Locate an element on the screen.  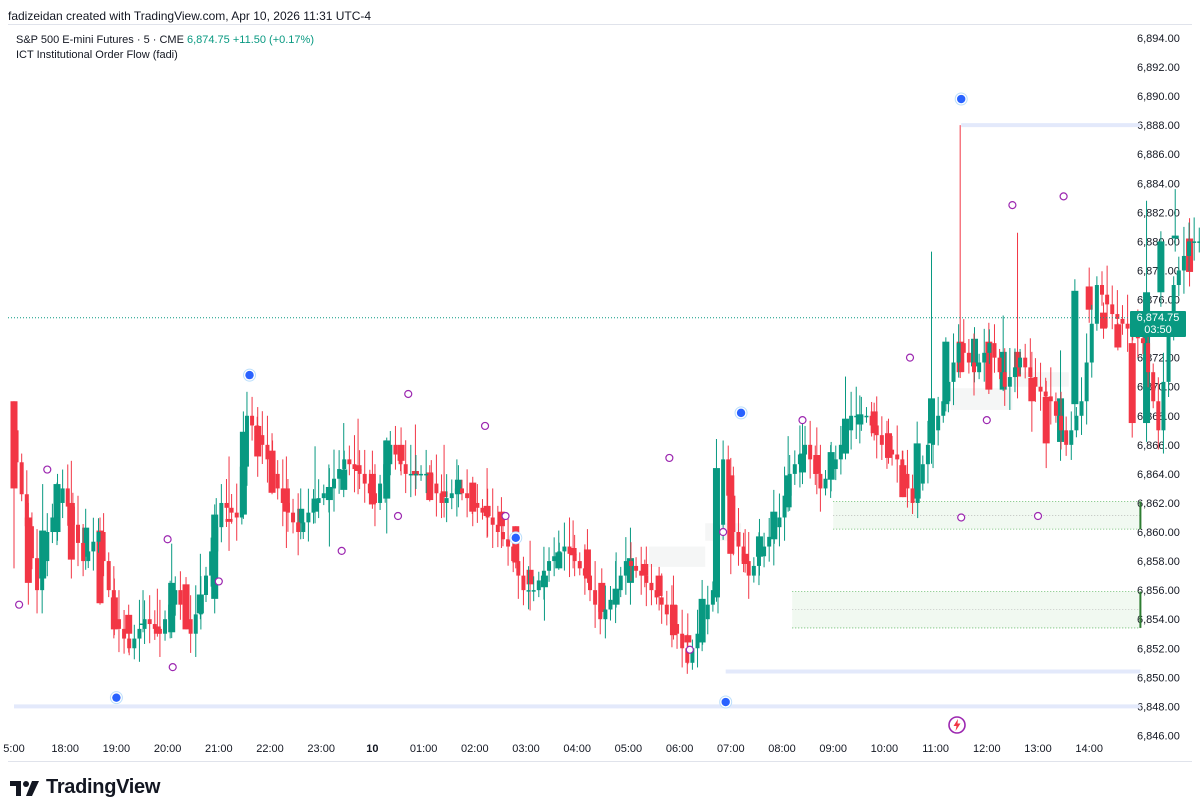
brand-name: TradingView is located at coordinates (103, 787).